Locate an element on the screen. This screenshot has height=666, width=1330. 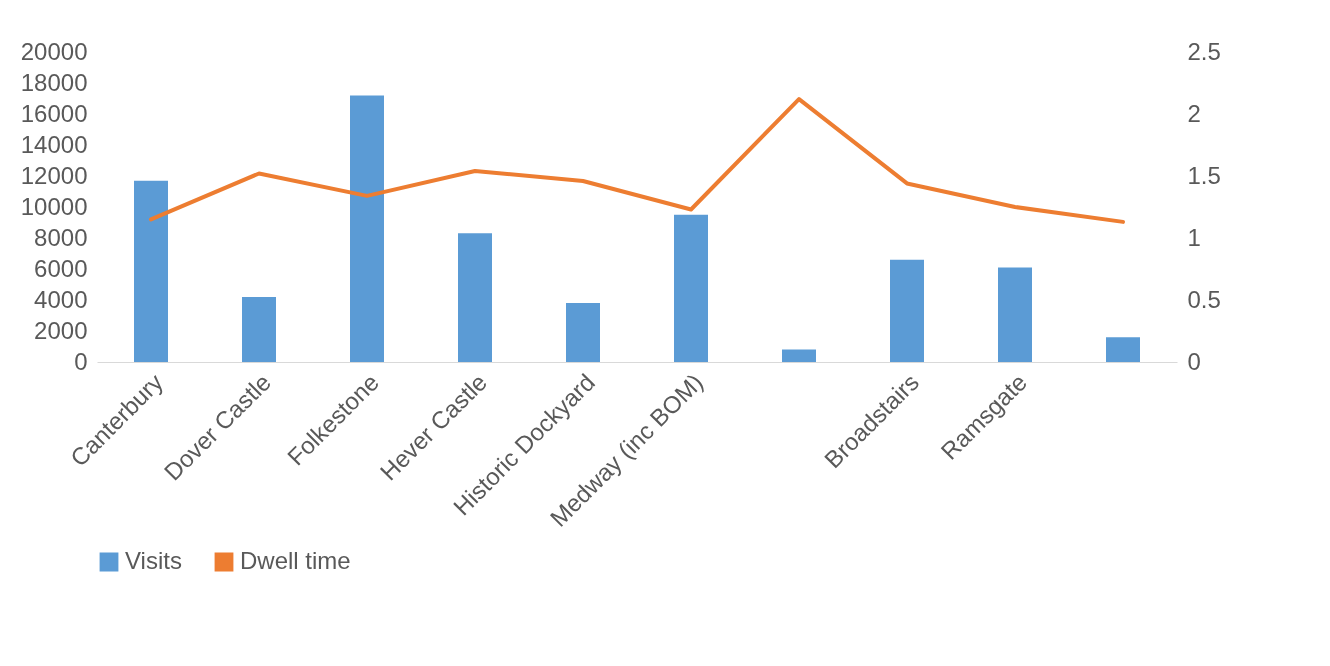
y2-tick-label: 2.5 is located at coordinates (1204, 51).